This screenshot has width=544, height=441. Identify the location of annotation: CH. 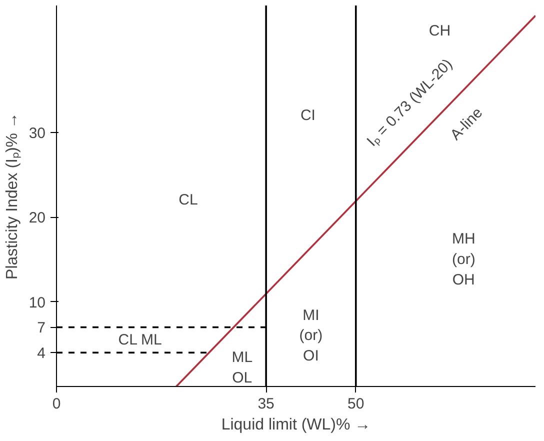
(439, 31).